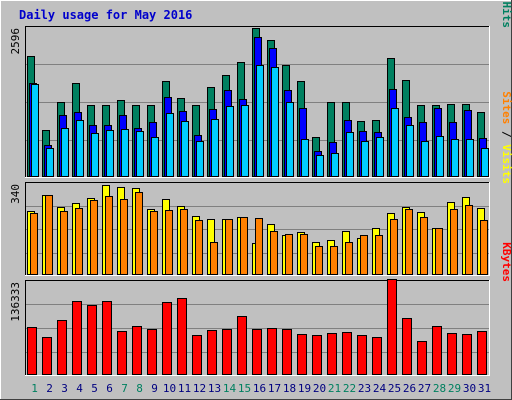 This screenshot has height=400, width=512. Describe the element at coordinates (49, 388) in the screenshot. I see `x-tick-label-day-2: 2` at that location.